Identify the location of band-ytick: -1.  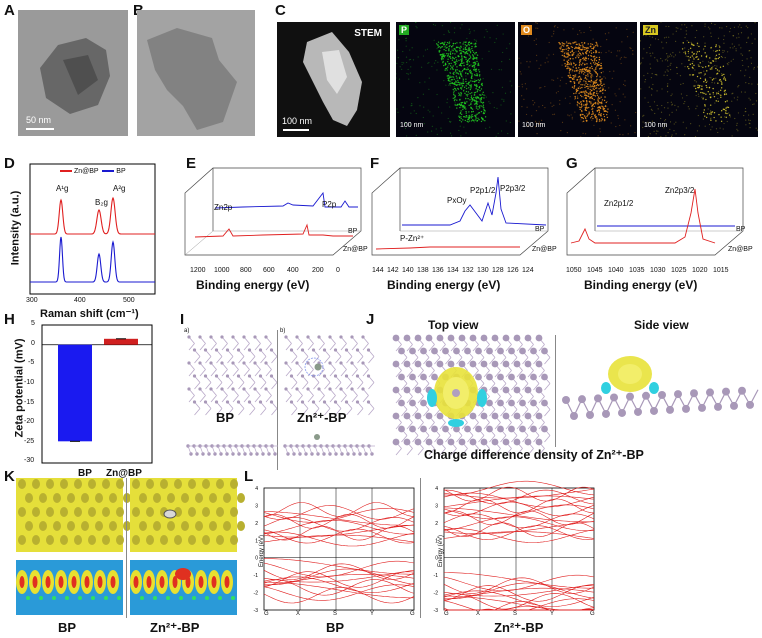
(436, 576).